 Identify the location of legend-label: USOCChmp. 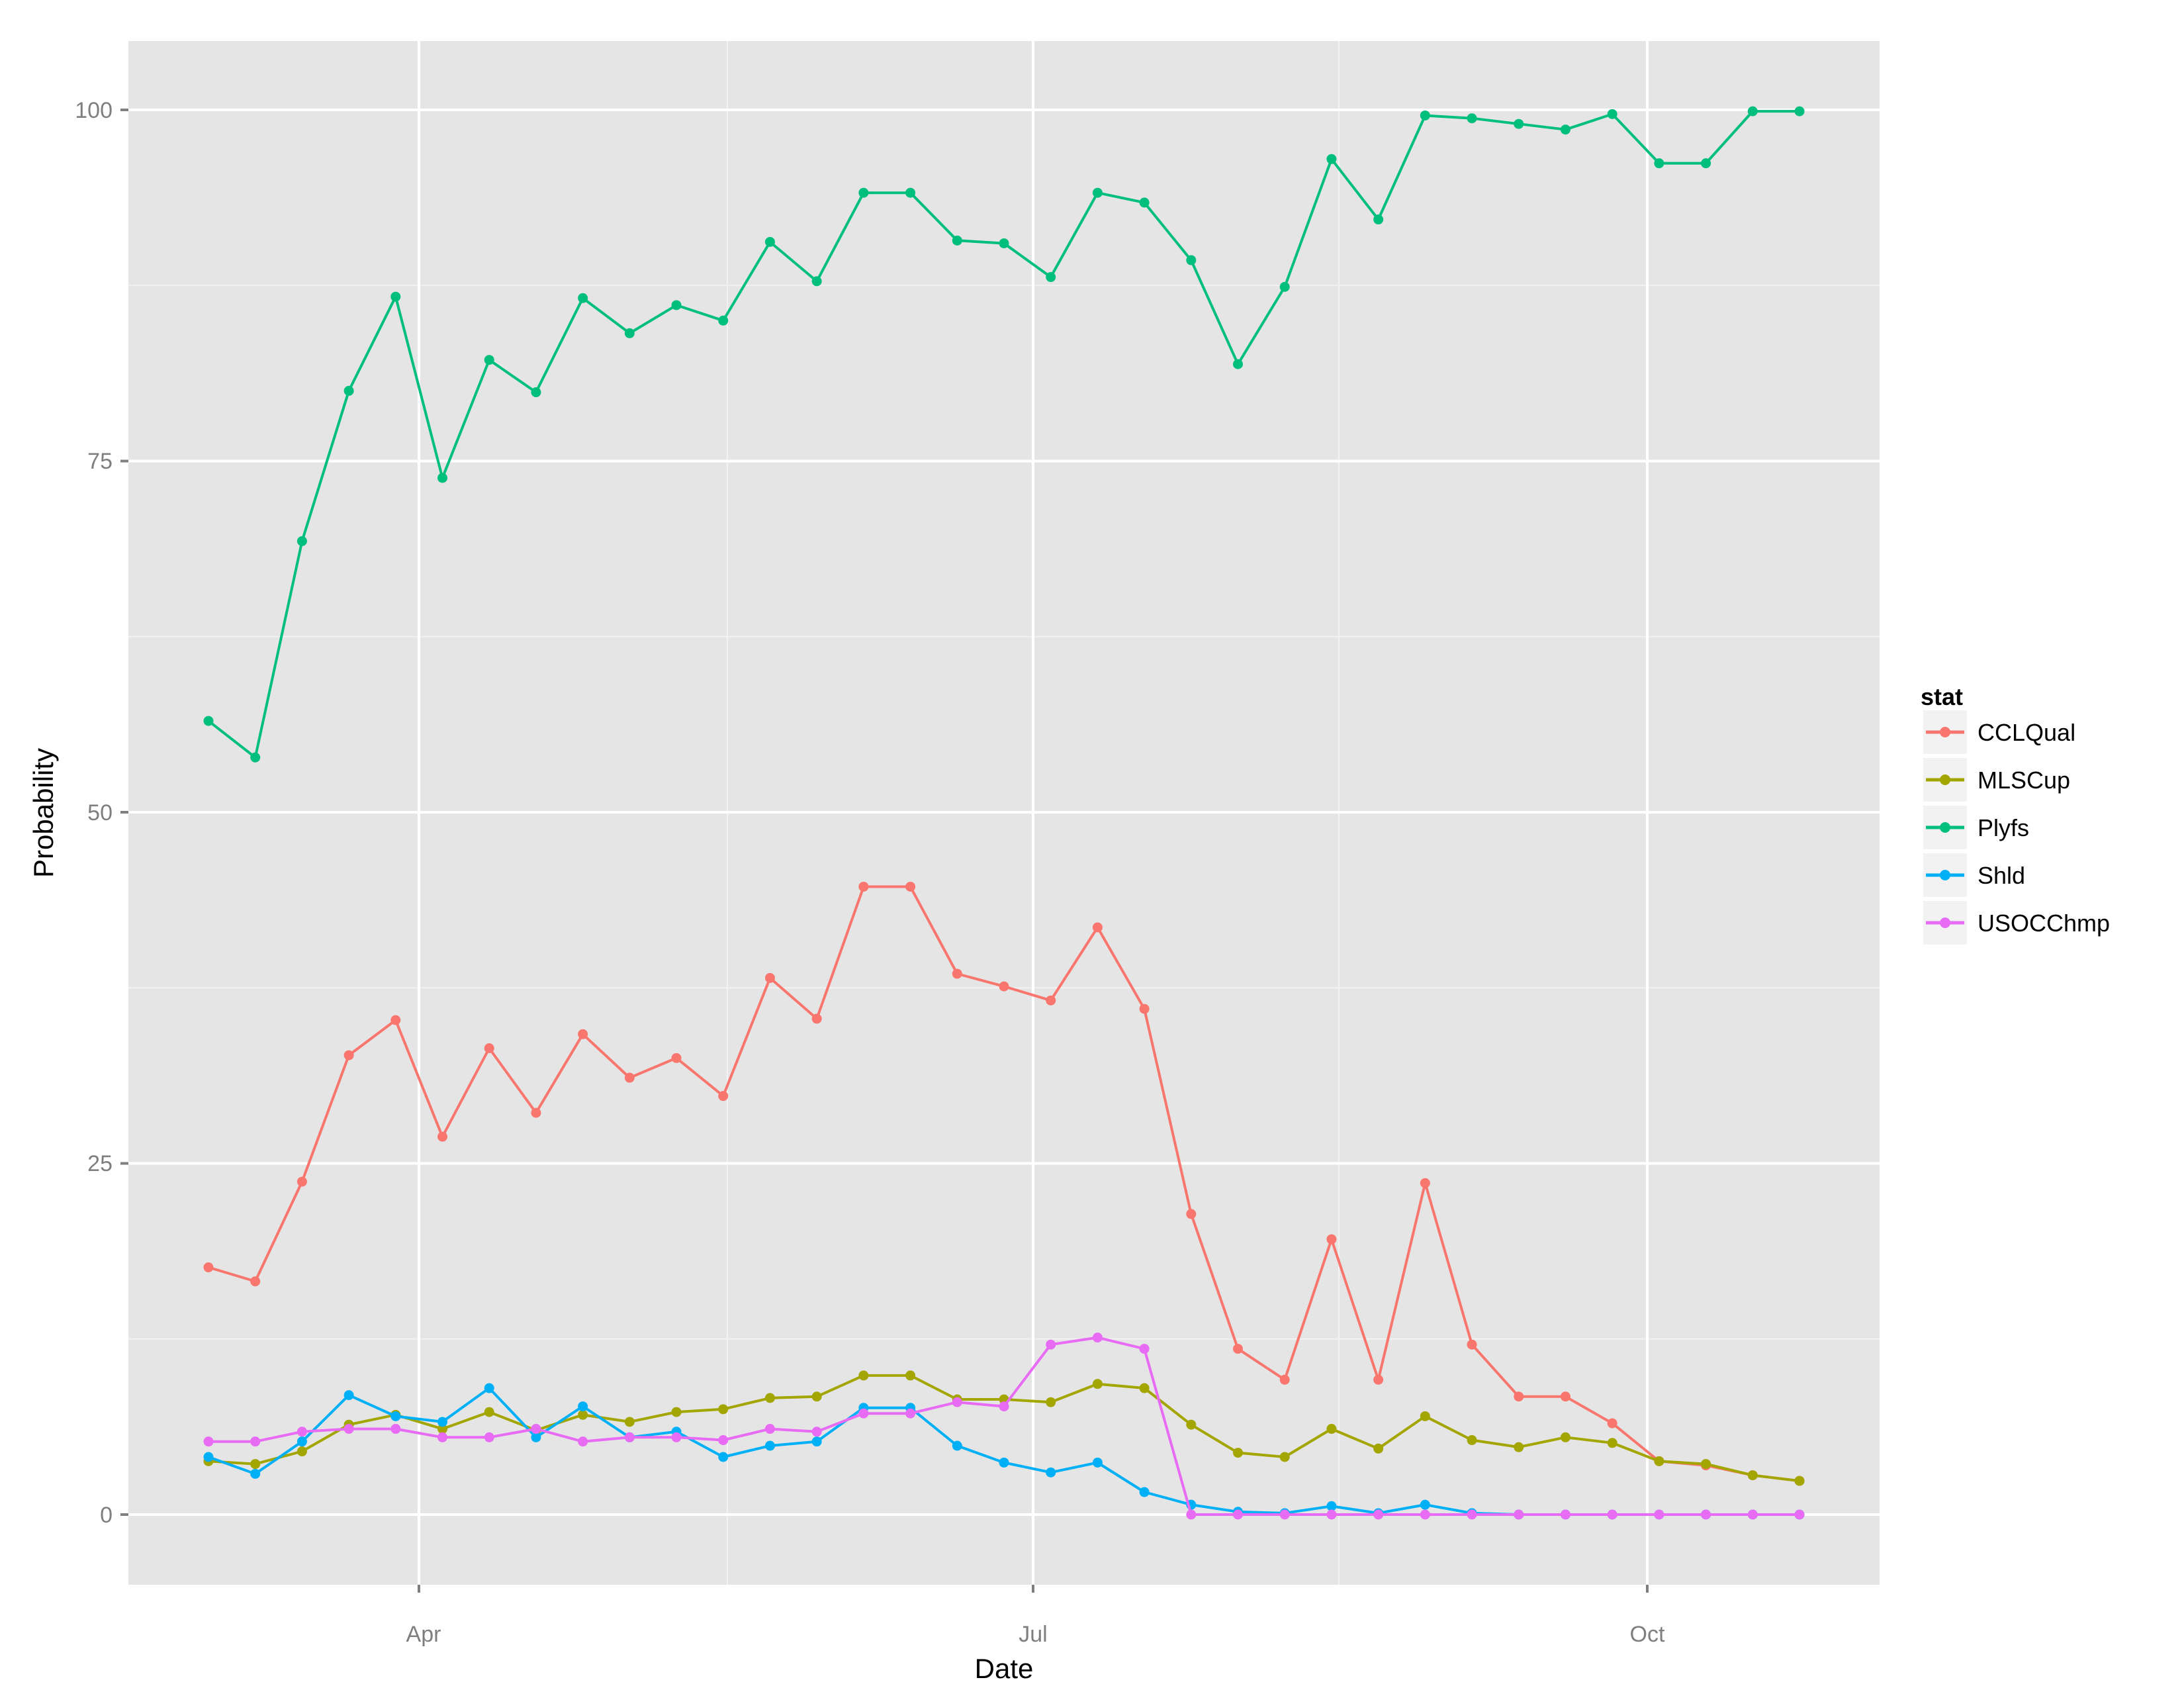
(2044, 923).